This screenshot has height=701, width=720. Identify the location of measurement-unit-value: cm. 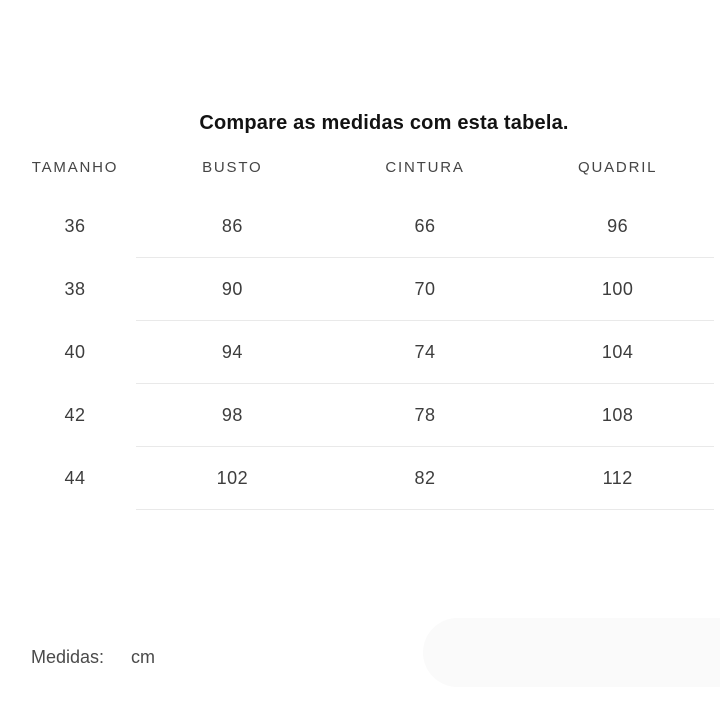
(143, 657).